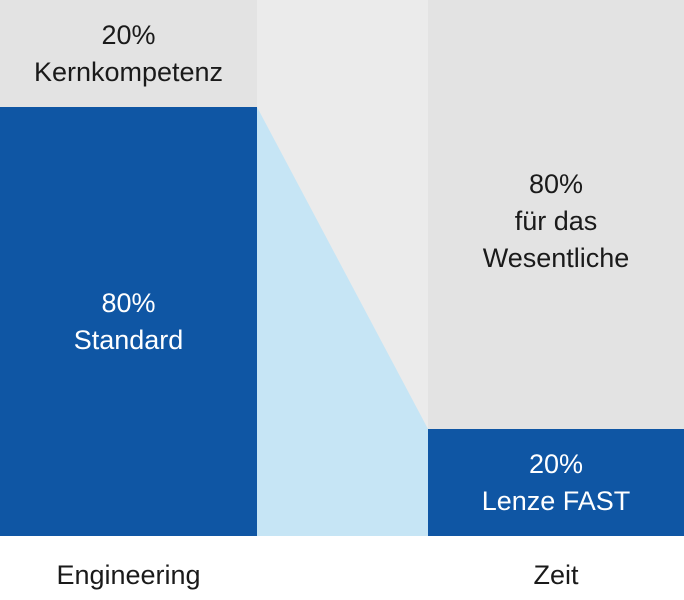  What do you see at coordinates (556, 258) in the screenshot?
I see `segment-label-line2: Wesentliche` at bounding box center [556, 258].